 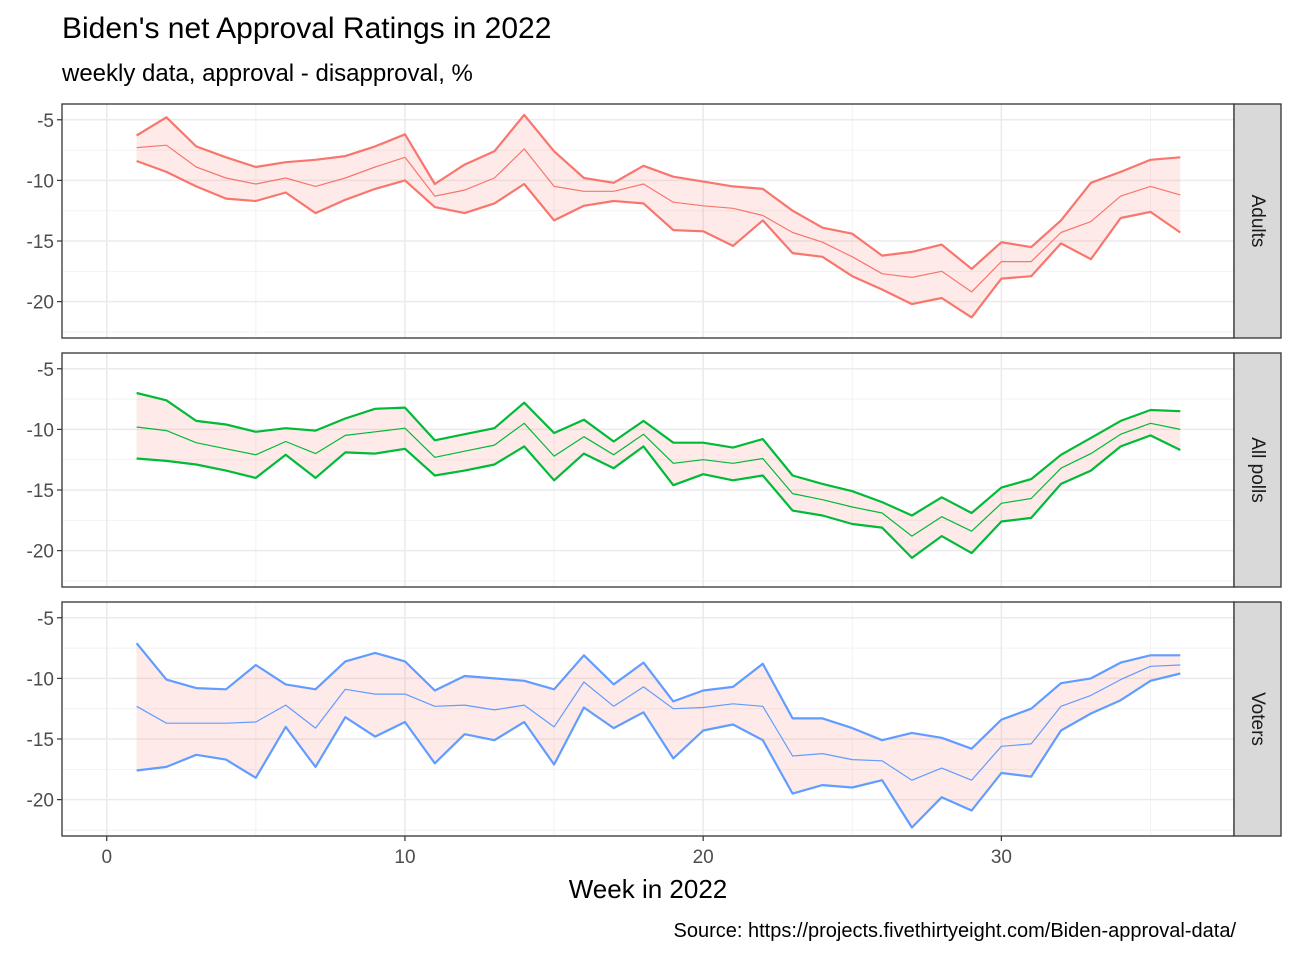 I want to click on x-tick-label: 10, so click(x=404, y=857).